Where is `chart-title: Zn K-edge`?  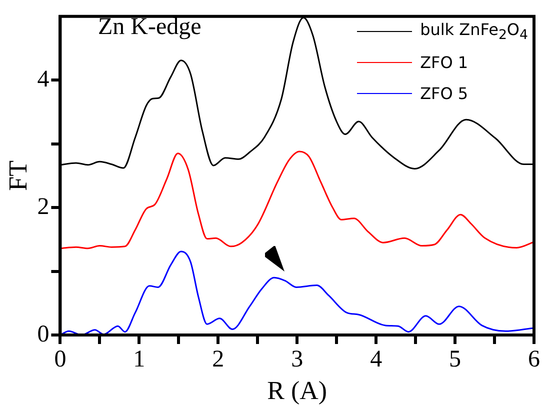
chart-title: Zn K-edge is located at coordinates (150, 27).